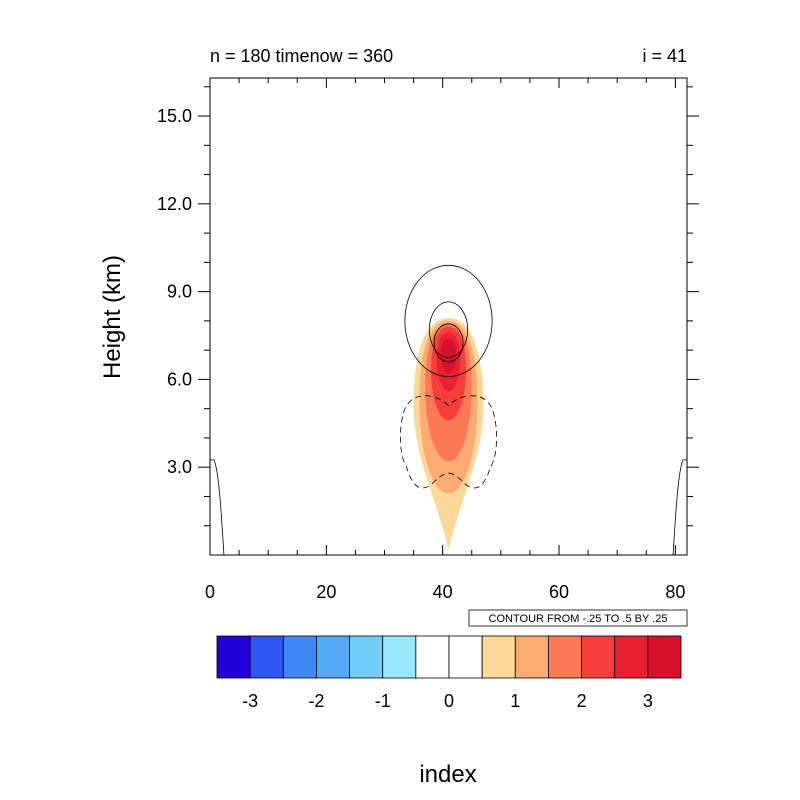 The width and height of the screenshot is (800, 800). I want to click on filled-contours, so click(448, 433).